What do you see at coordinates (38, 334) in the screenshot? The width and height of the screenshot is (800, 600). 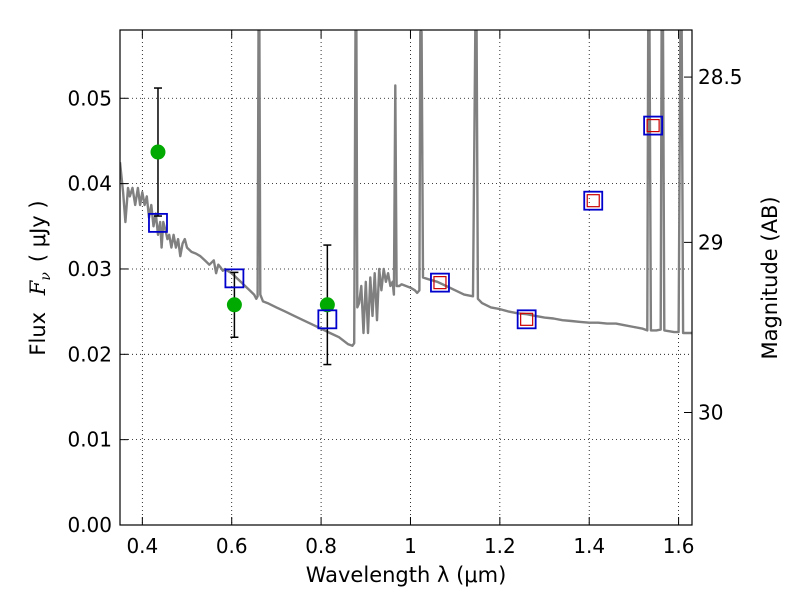 I see `y-axis-label-prefix: Flux` at bounding box center [38, 334].